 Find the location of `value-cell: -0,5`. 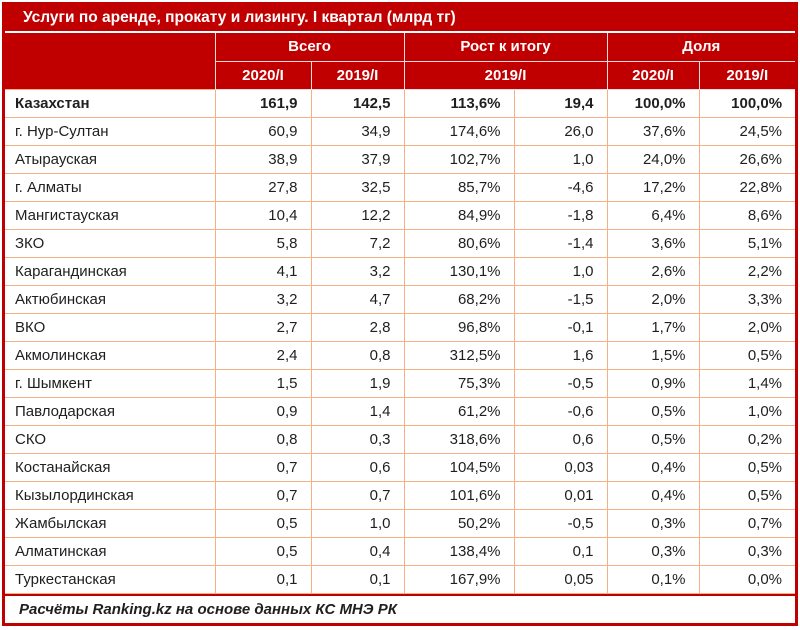

value-cell: -0,5 is located at coordinates (560, 523).